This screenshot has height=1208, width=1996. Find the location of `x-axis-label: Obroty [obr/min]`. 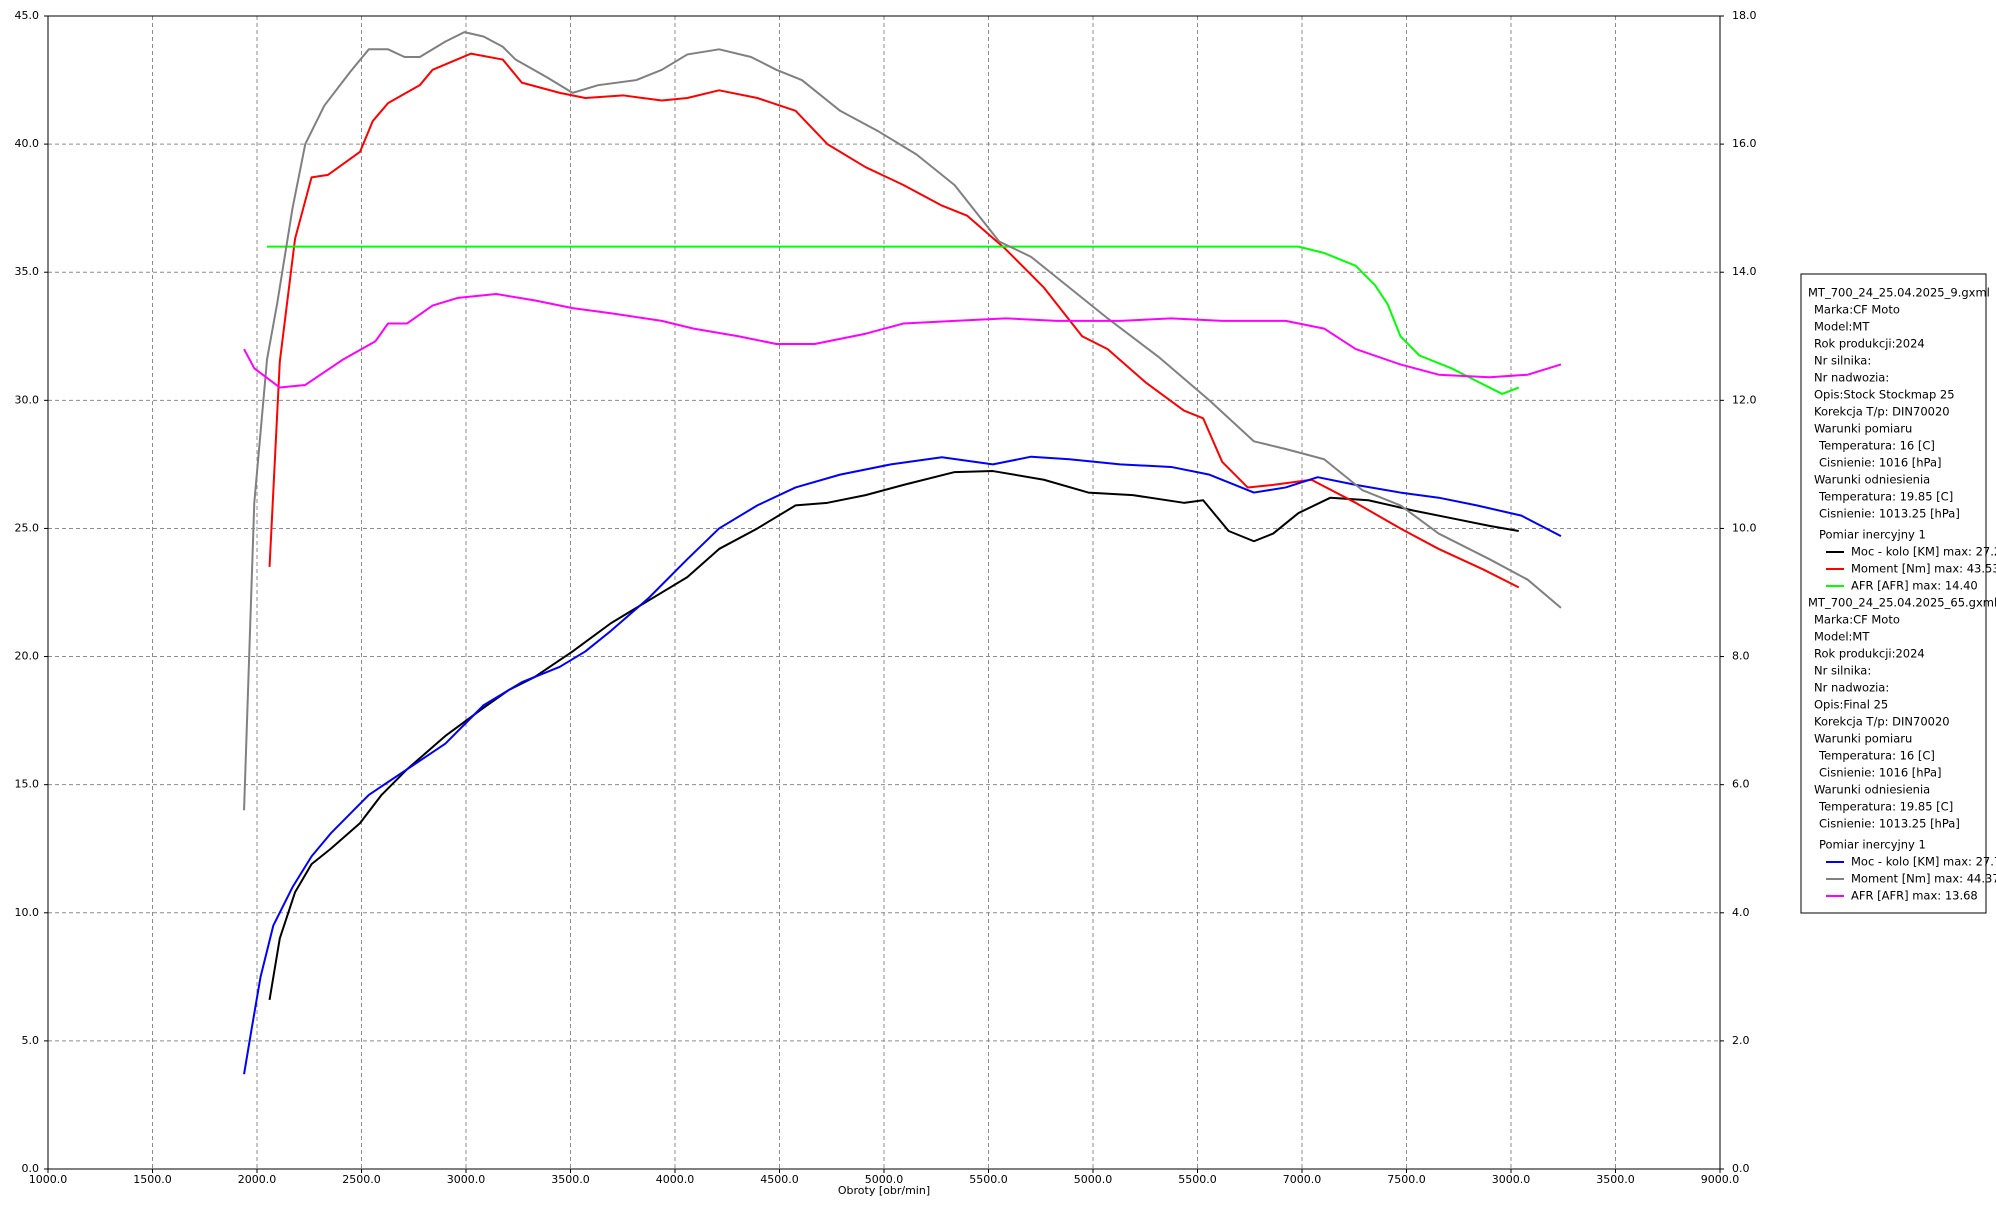

x-axis-label: Obroty [obr/min] is located at coordinates (884, 1190).